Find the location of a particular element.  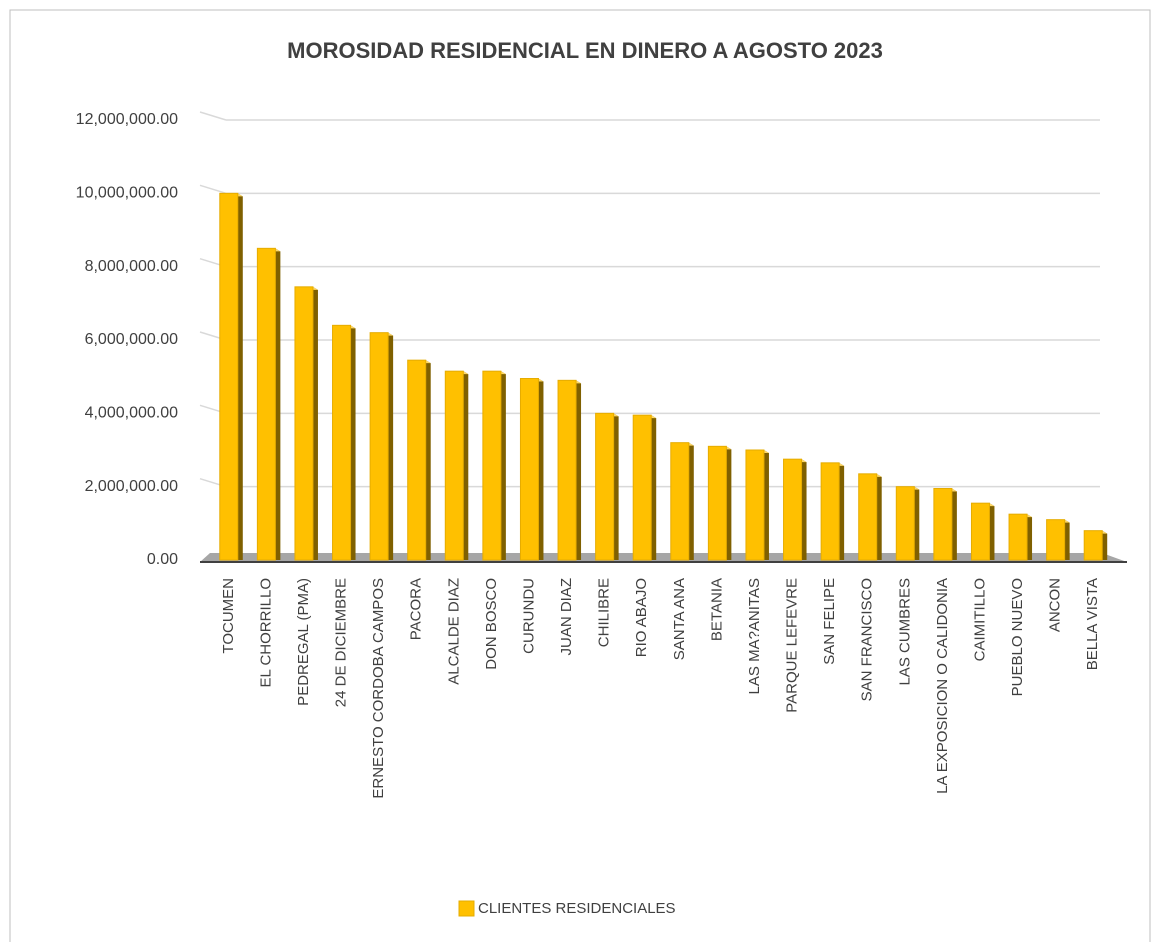

x-tick-label: ALCALDE DIAZ is located at coordinates (453, 631).